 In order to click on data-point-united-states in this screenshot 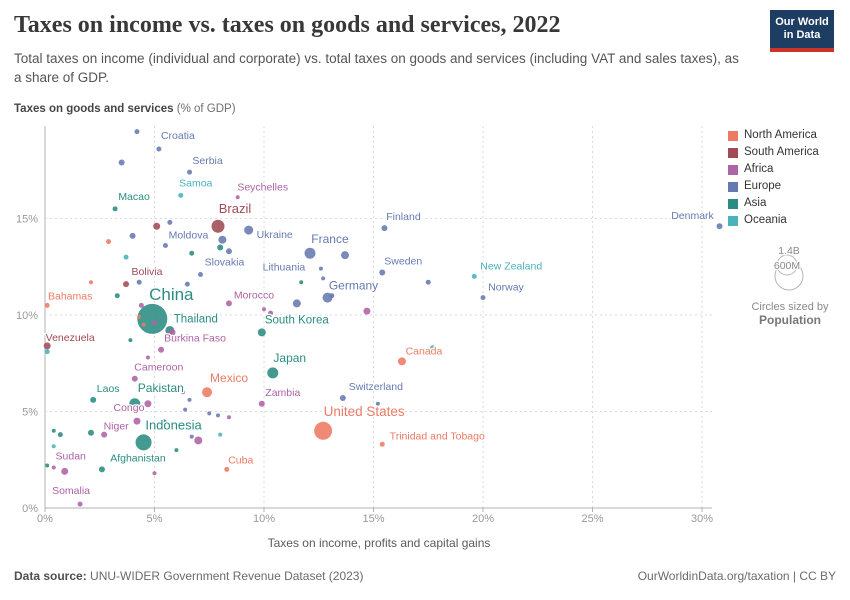, I will do `click(323, 430)`.